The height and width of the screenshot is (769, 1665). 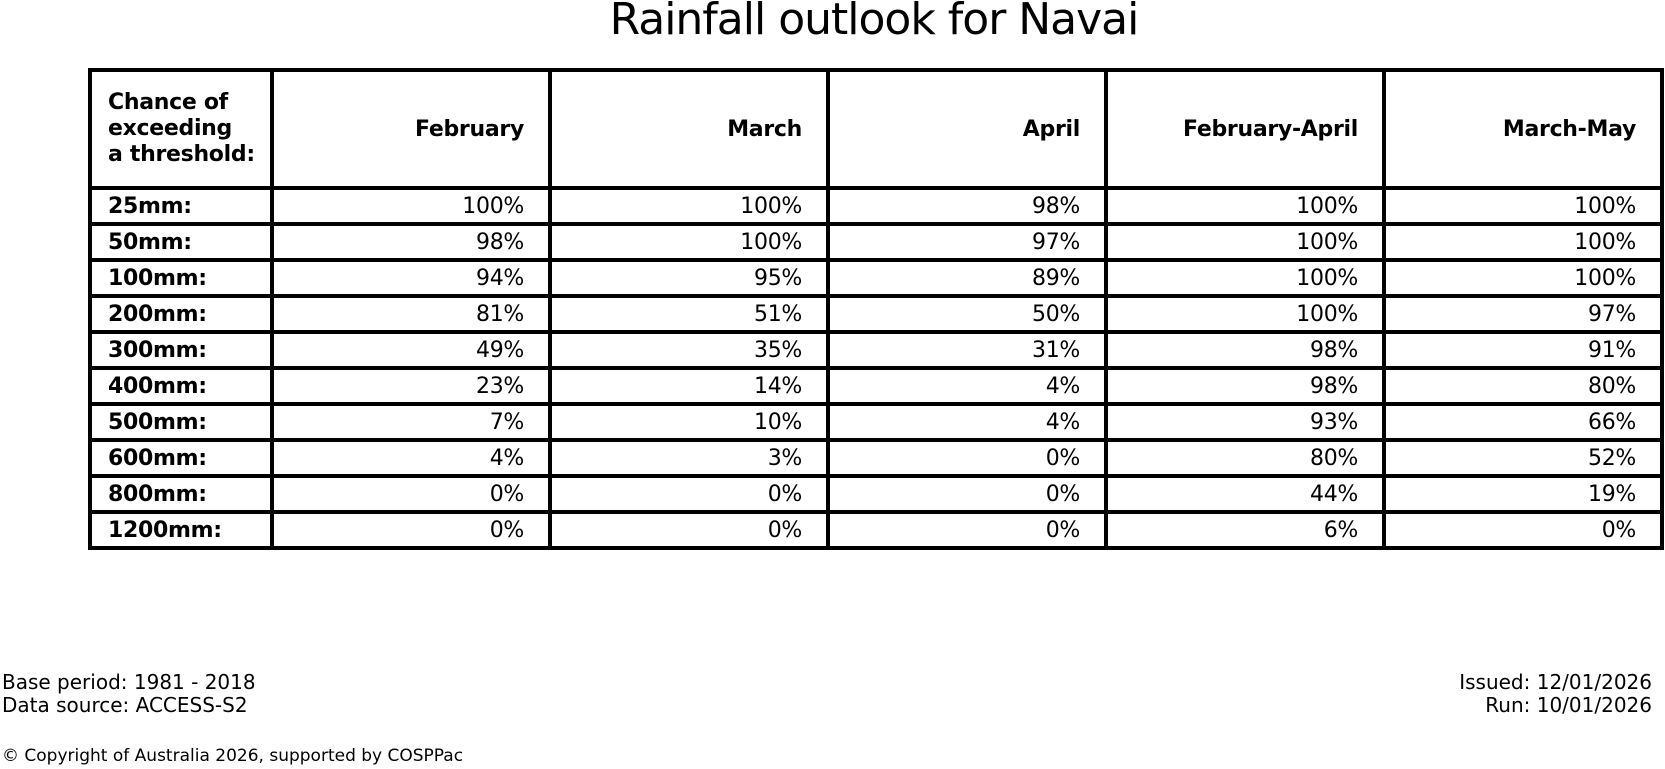 I want to click on table-row: 300mm: 49% 35% 31% 98% 91%, so click(x=876, y=350).